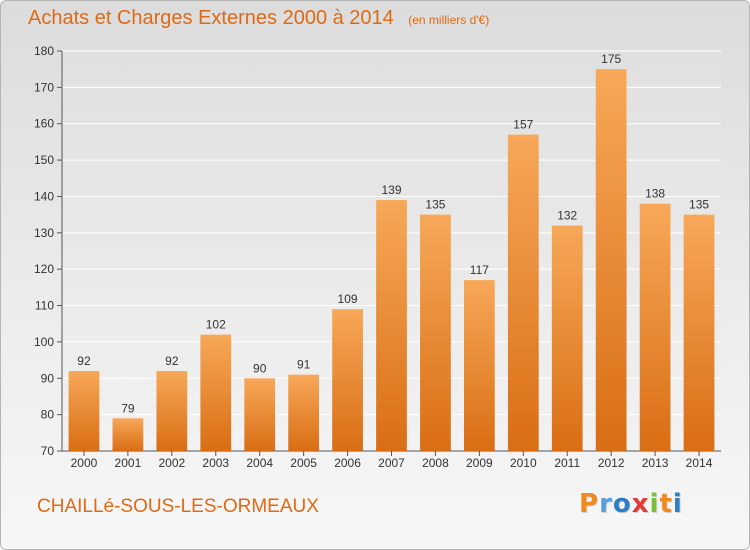  I want to click on data-label: 139, so click(391, 190).